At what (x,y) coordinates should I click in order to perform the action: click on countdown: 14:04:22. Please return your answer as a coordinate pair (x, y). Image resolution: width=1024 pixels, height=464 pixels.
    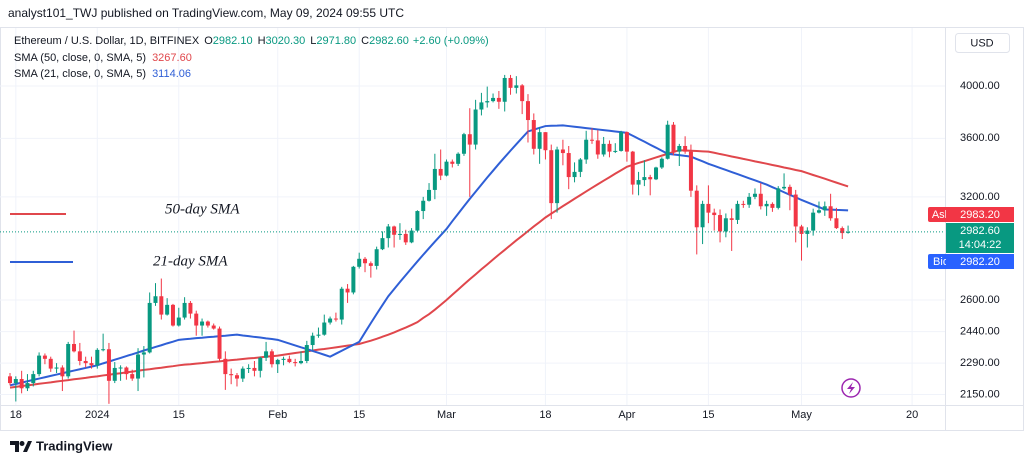
    Looking at the image, I should click on (980, 245).